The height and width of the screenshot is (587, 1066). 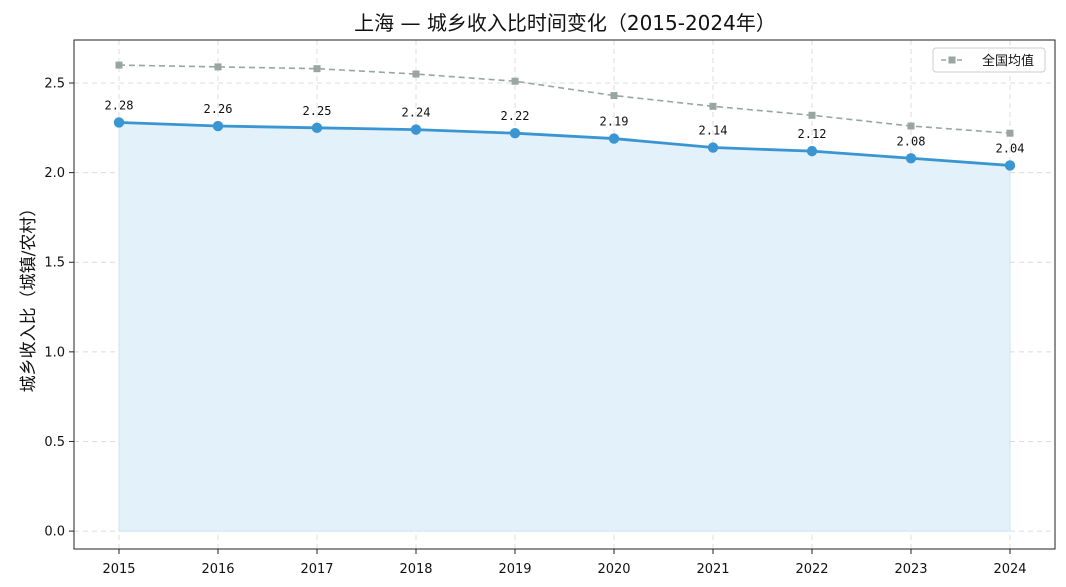 I want to click on x-tick-label: 2020, so click(x=613, y=569).